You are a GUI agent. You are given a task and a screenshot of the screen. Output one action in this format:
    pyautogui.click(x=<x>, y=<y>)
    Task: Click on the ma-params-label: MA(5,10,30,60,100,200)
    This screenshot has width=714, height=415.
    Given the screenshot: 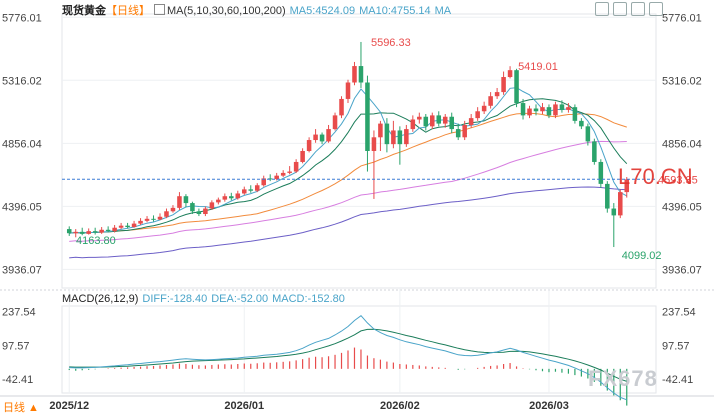 What is the action you would take?
    pyautogui.click(x=226, y=11)
    